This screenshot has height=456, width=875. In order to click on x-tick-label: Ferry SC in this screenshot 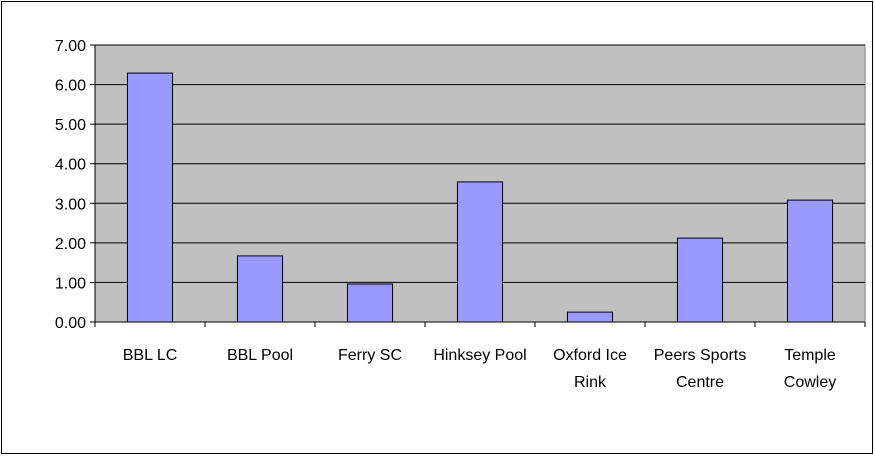, I will do `click(370, 355)`.